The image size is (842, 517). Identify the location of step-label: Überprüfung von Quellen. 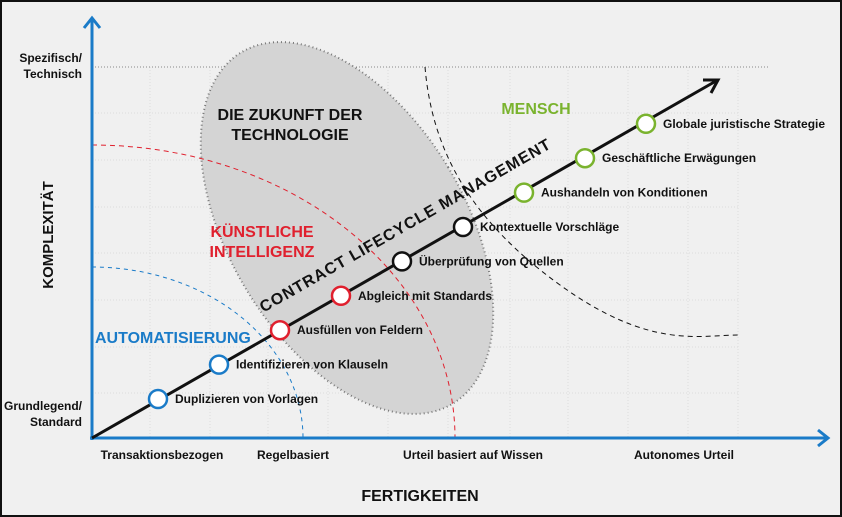
(491, 260).